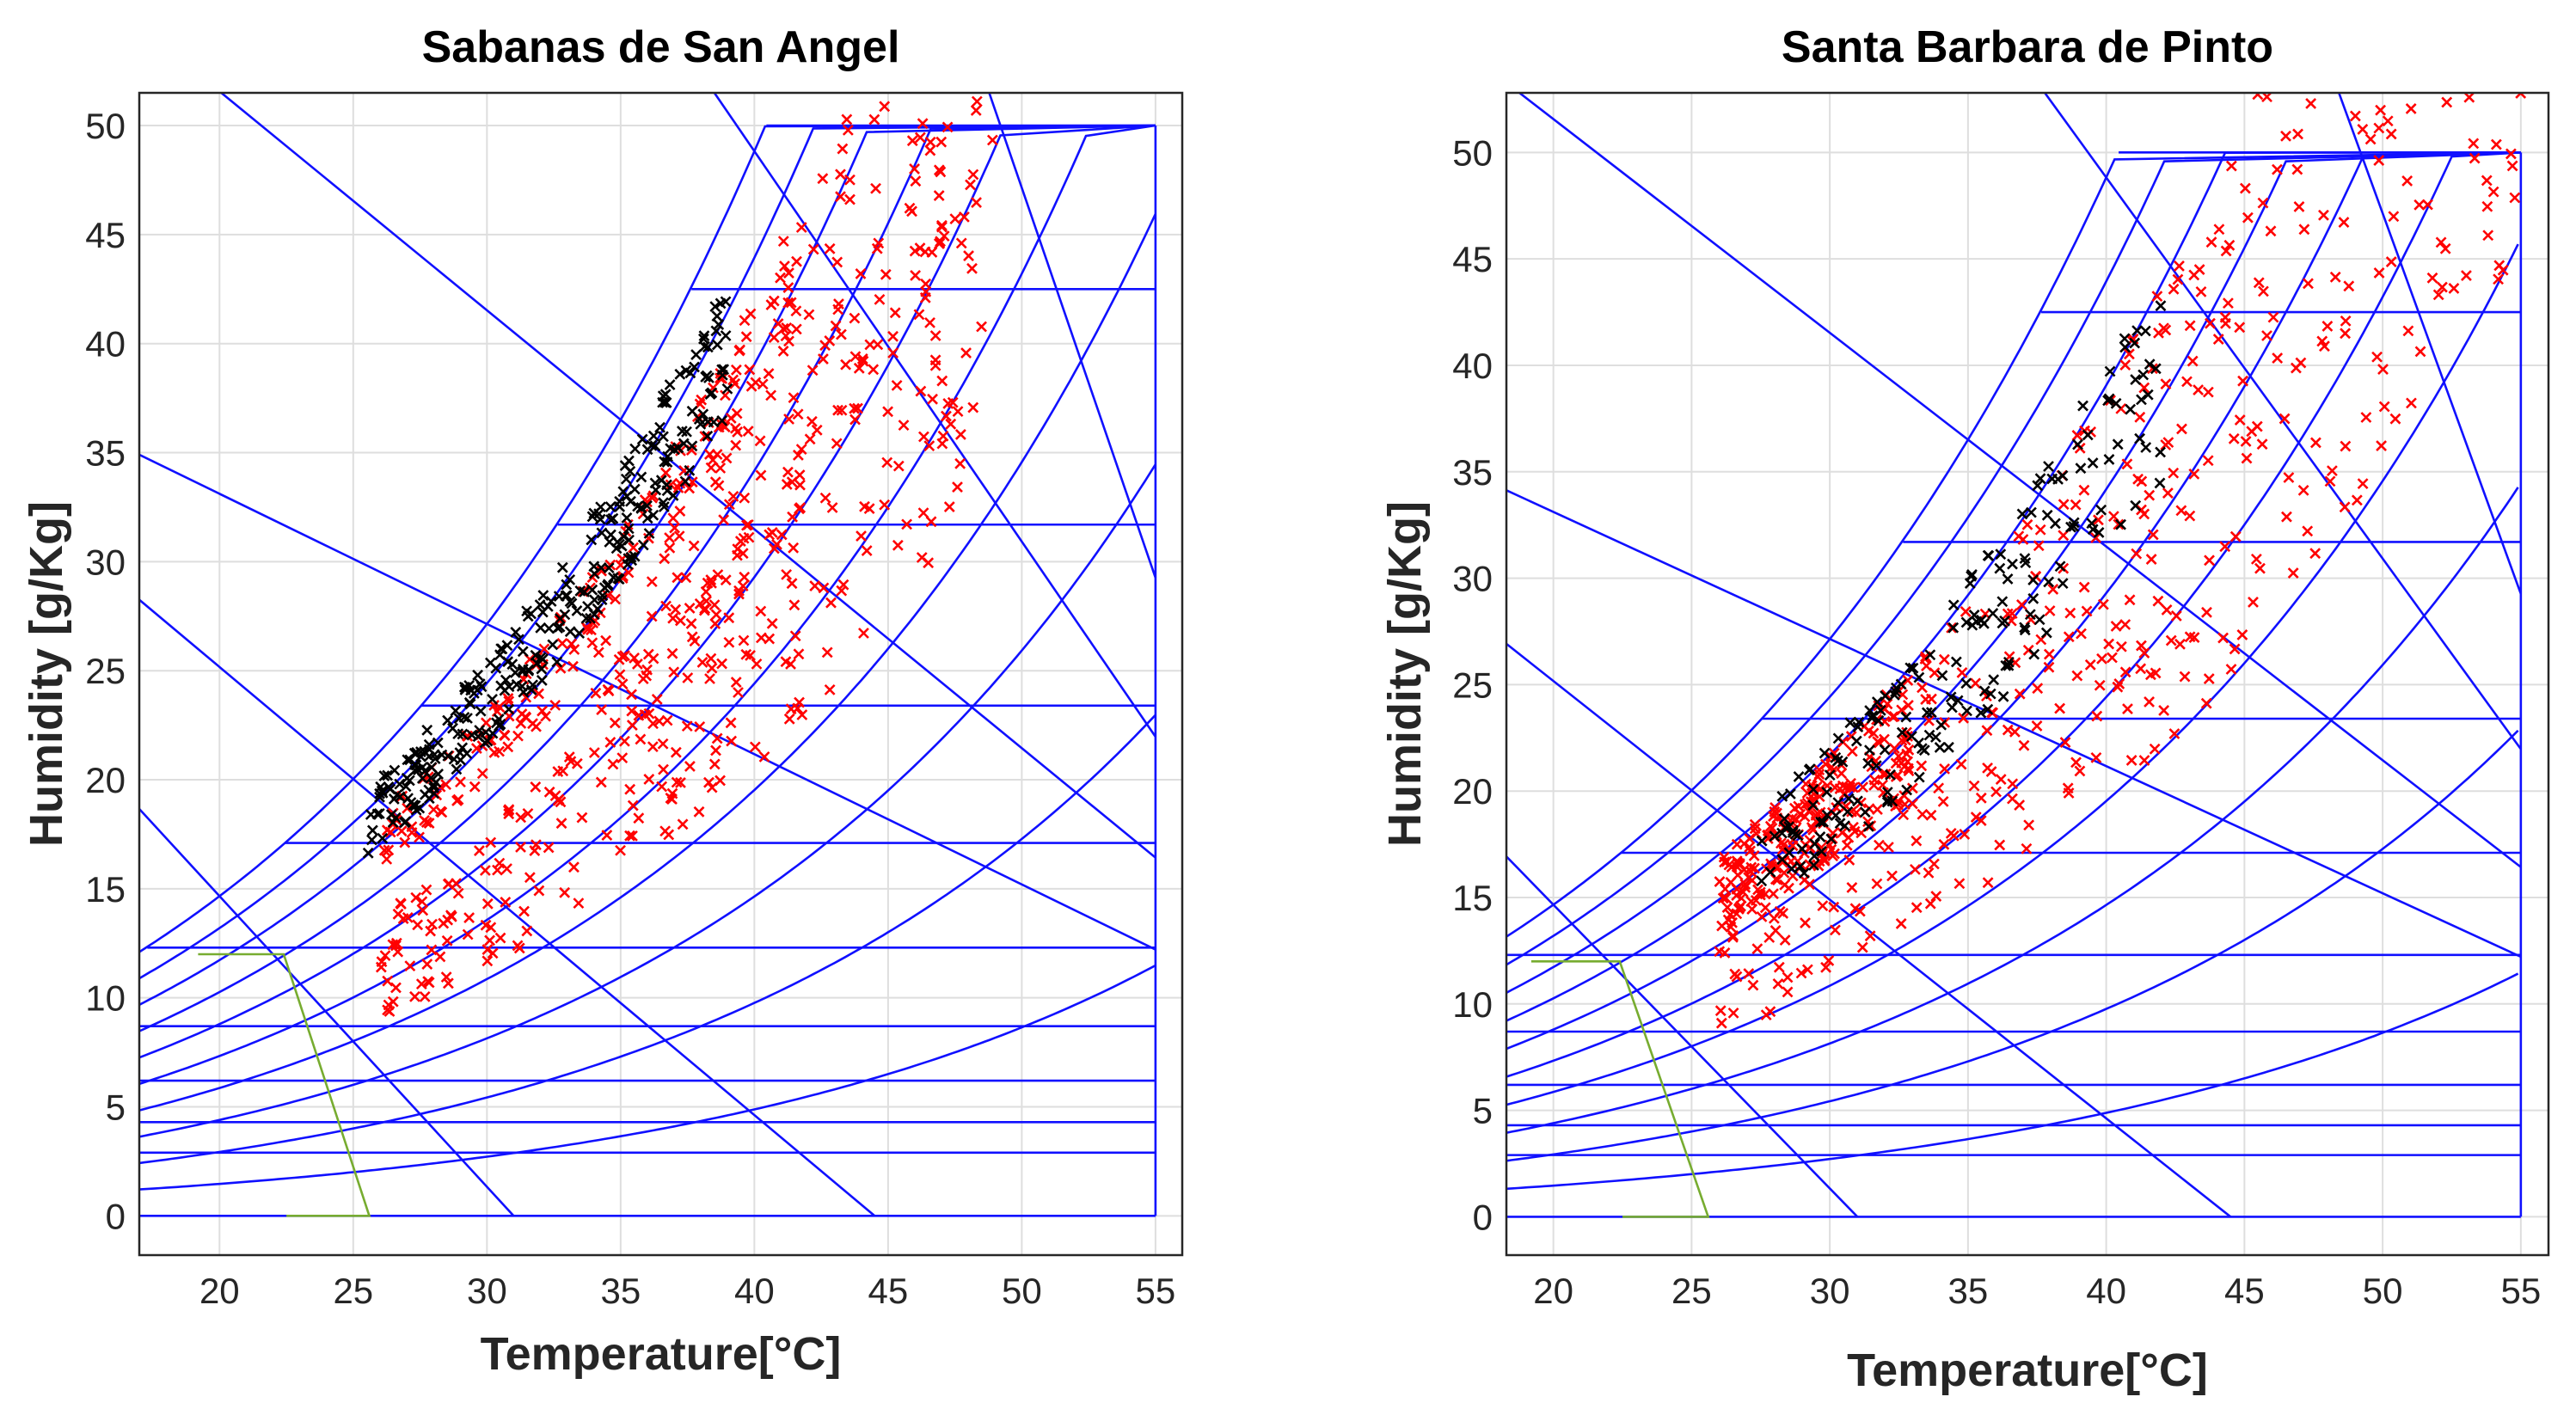 This screenshot has width=2576, height=1409. Describe the element at coordinates (2027, 47) in the screenshot. I see `chart-title: Santa Barbara de Pinto` at that location.